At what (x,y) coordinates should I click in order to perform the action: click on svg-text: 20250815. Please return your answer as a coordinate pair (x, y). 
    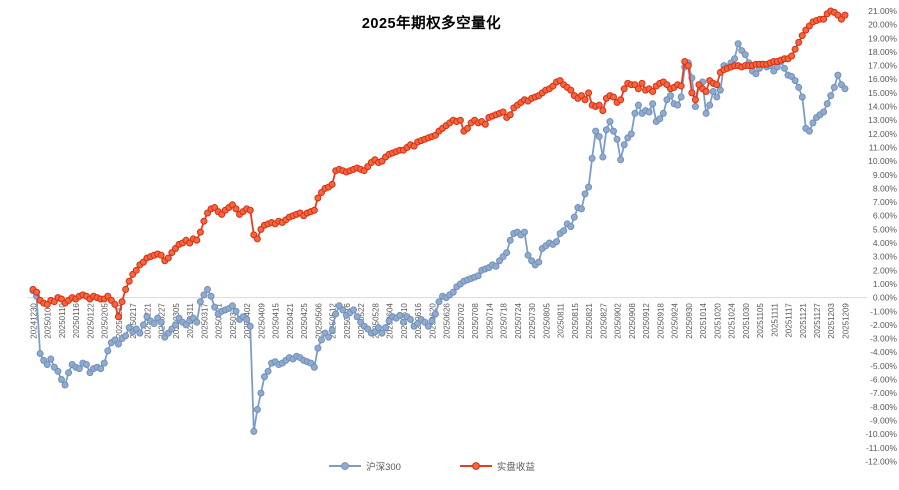
    Looking at the image, I should click on (575, 321).